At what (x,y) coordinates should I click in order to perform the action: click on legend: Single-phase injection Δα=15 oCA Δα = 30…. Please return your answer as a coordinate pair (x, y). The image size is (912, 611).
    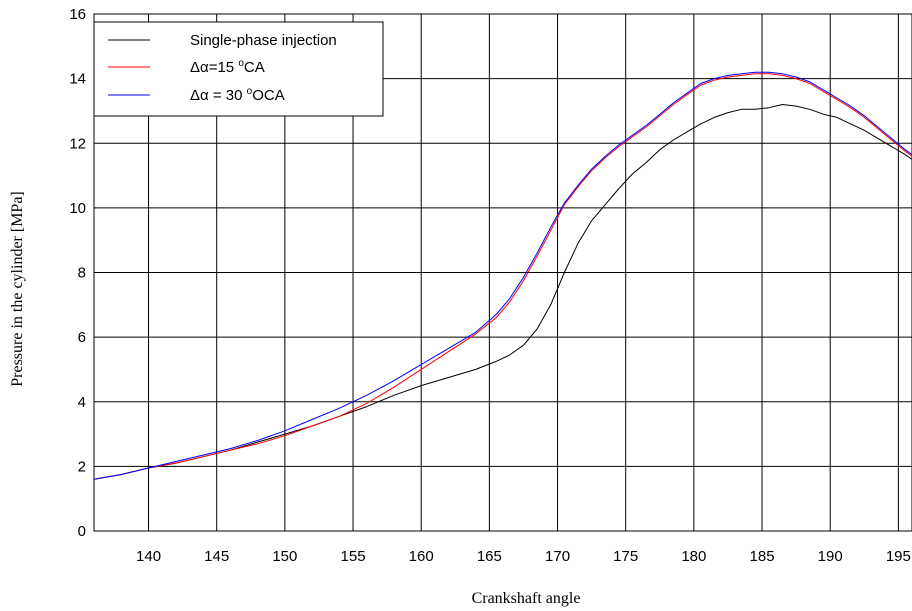
    Looking at the image, I should click on (238, 69).